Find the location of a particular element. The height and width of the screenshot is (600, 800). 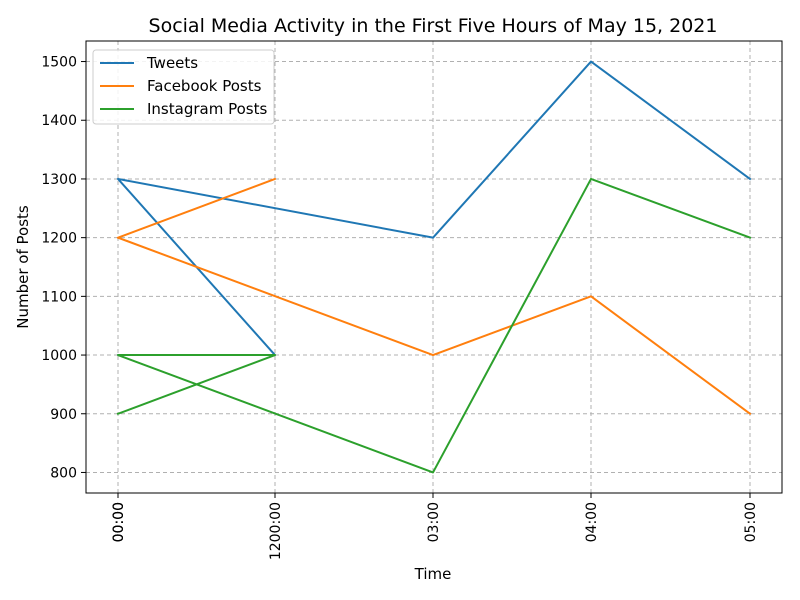

legend: Tweets Facebook Posts Instagram Posts is located at coordinates (183, 87).